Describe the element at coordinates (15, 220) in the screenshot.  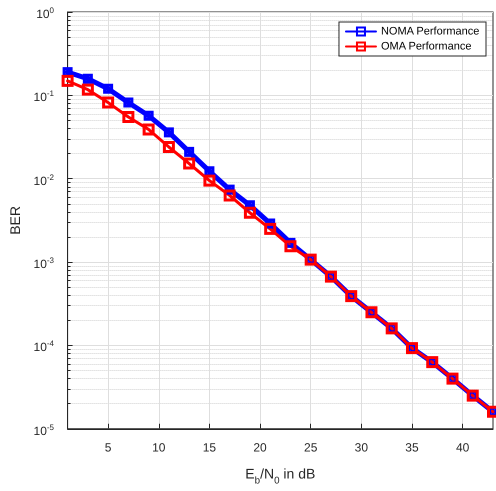
I see `y-axis-title: BER` at that location.